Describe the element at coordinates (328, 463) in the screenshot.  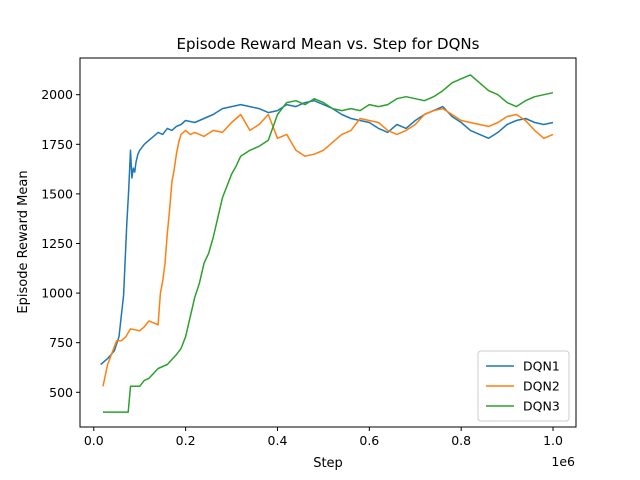
I see `x-axis-label: Step` at that location.